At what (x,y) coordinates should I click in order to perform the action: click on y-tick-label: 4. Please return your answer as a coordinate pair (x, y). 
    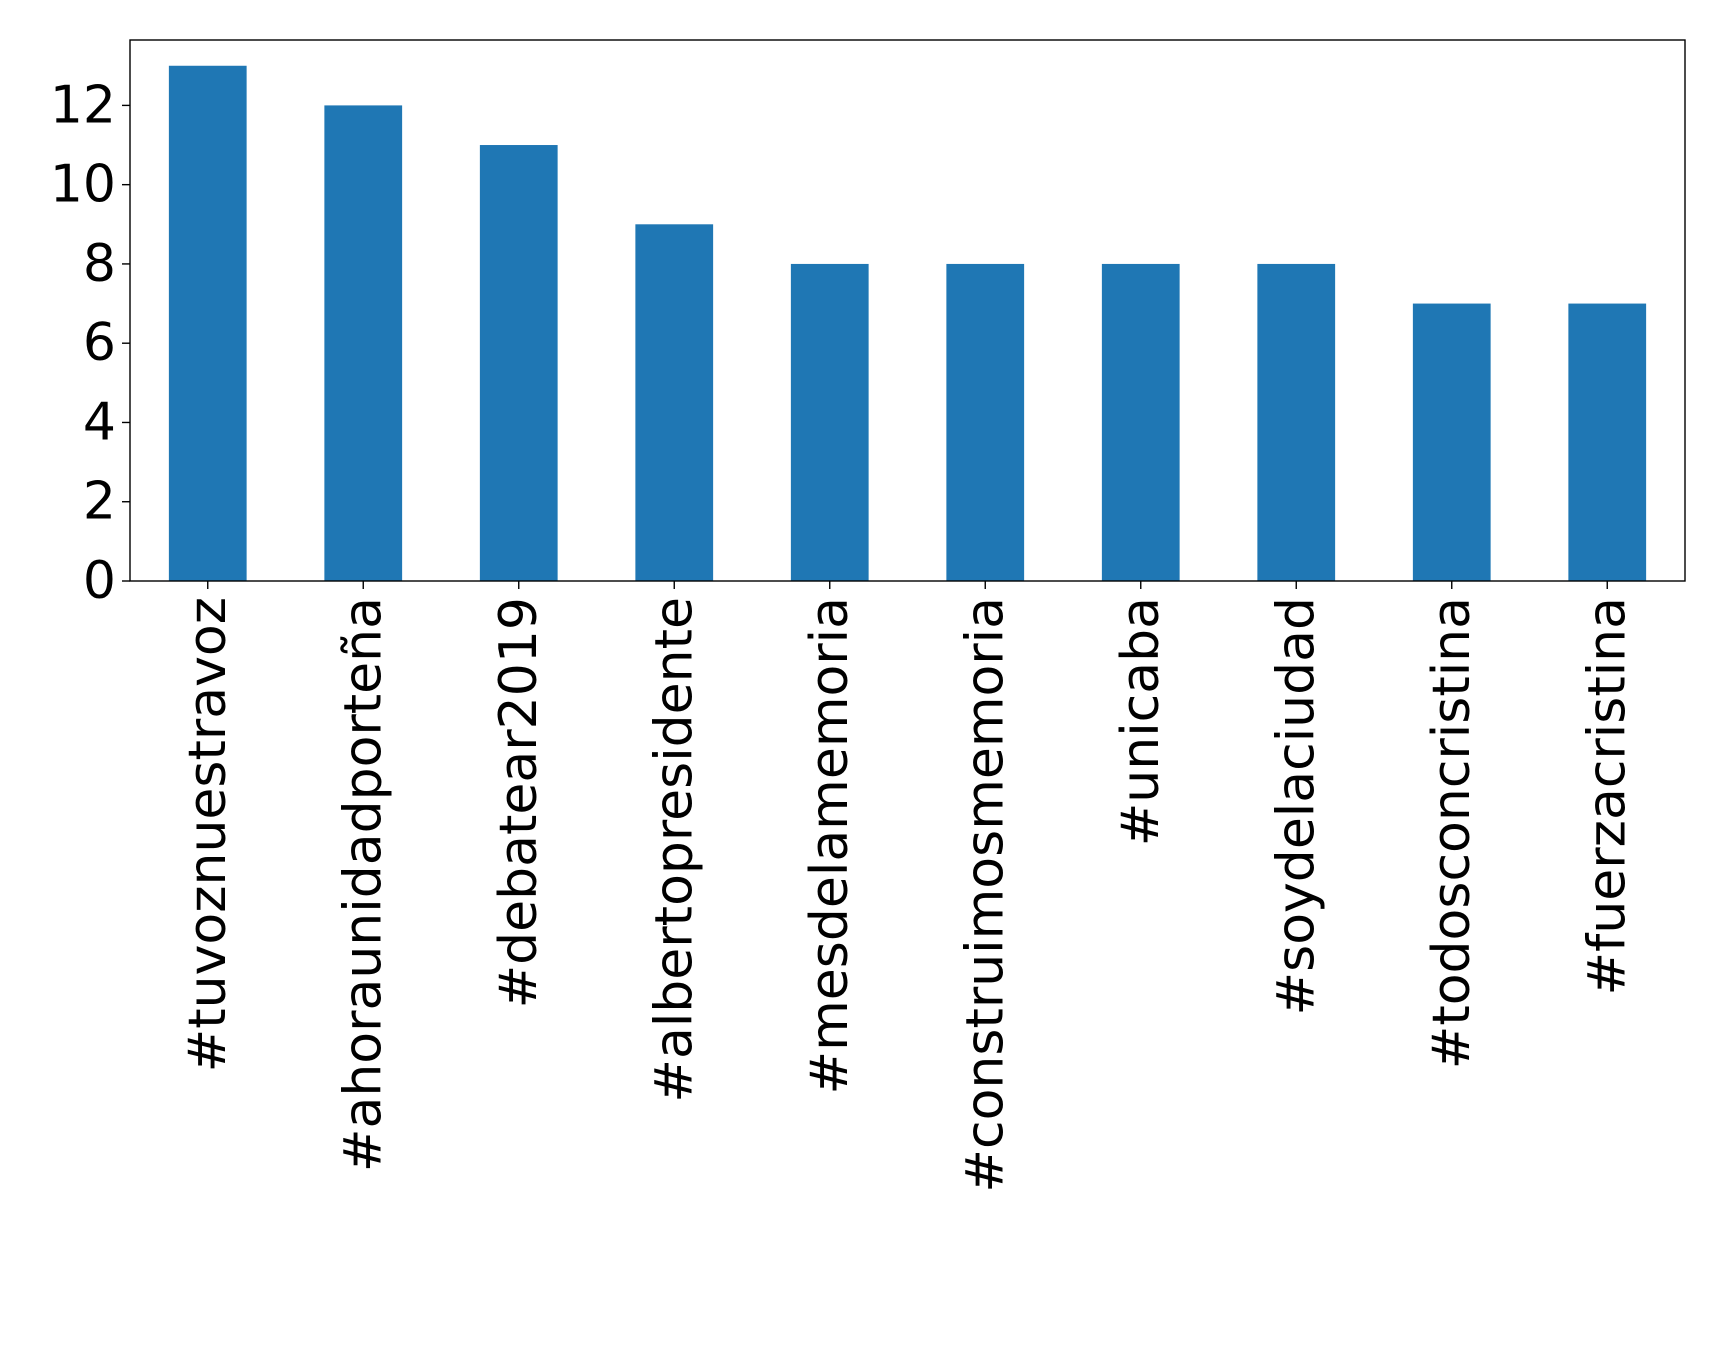
    Looking at the image, I should click on (99, 422).